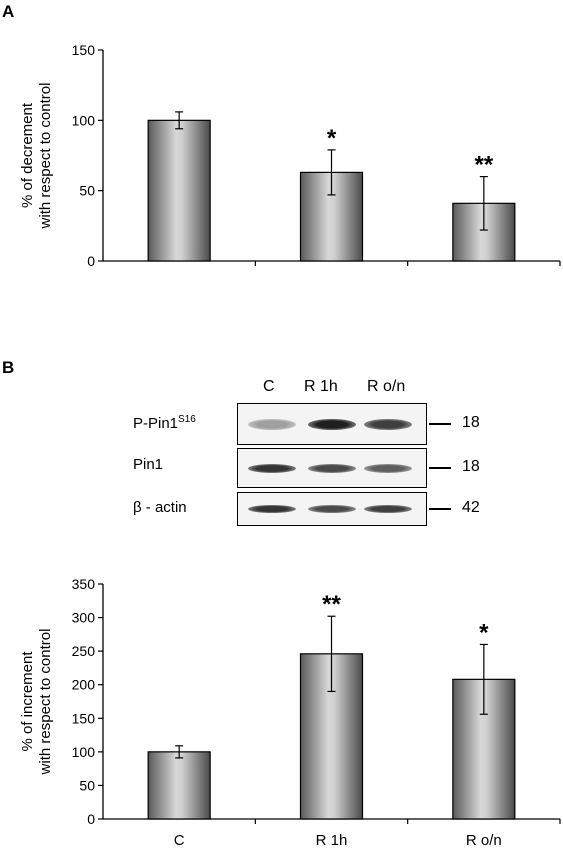 The image size is (563, 850). Describe the element at coordinates (84, 618) in the screenshot. I see `chart-b-y-tick-label: 300` at that location.